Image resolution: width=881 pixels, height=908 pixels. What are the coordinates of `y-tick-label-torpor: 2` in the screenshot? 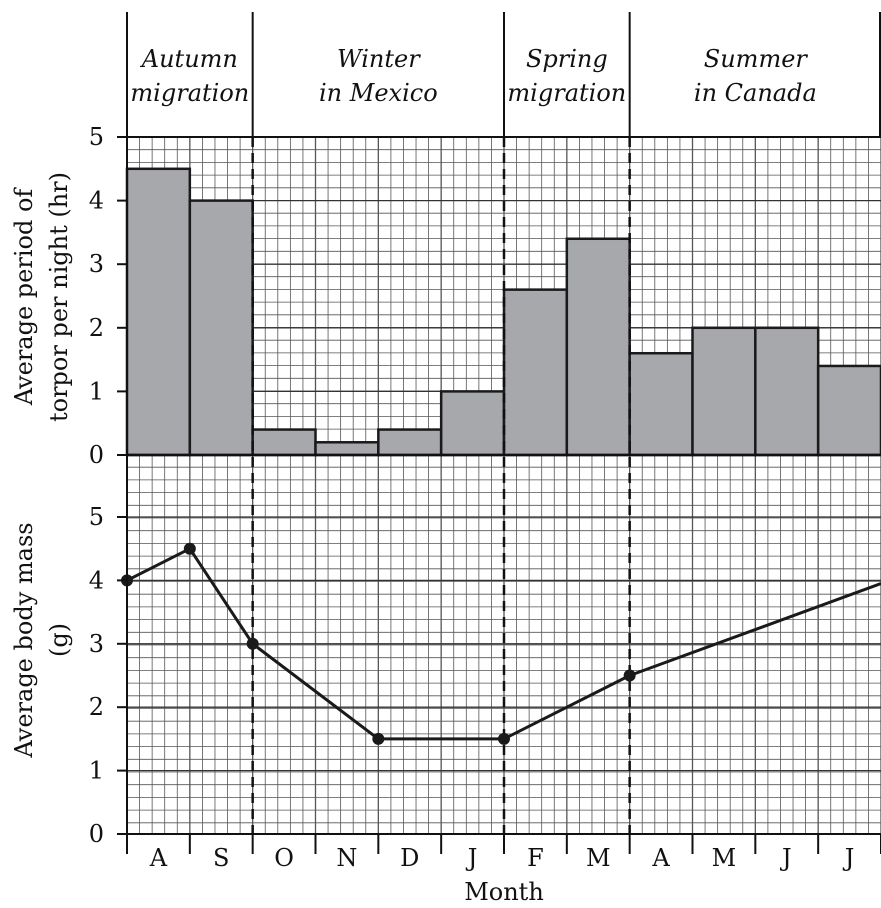 It's located at (96, 328).